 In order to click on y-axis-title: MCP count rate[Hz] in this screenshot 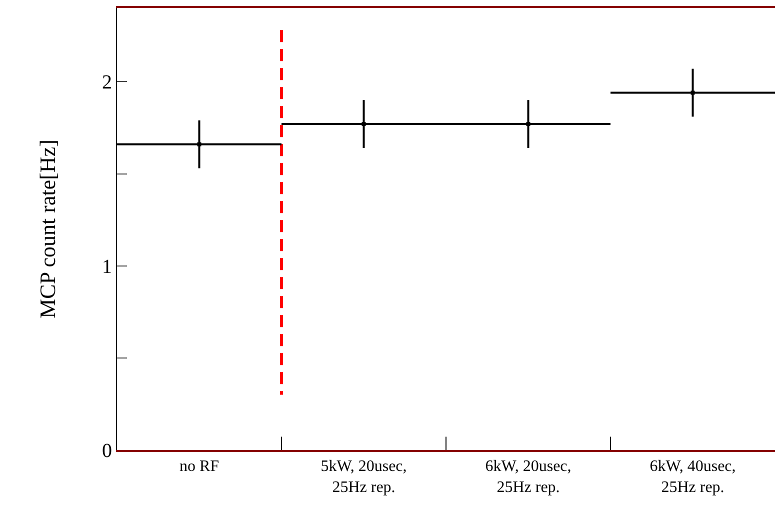, I will do `click(47, 229)`.